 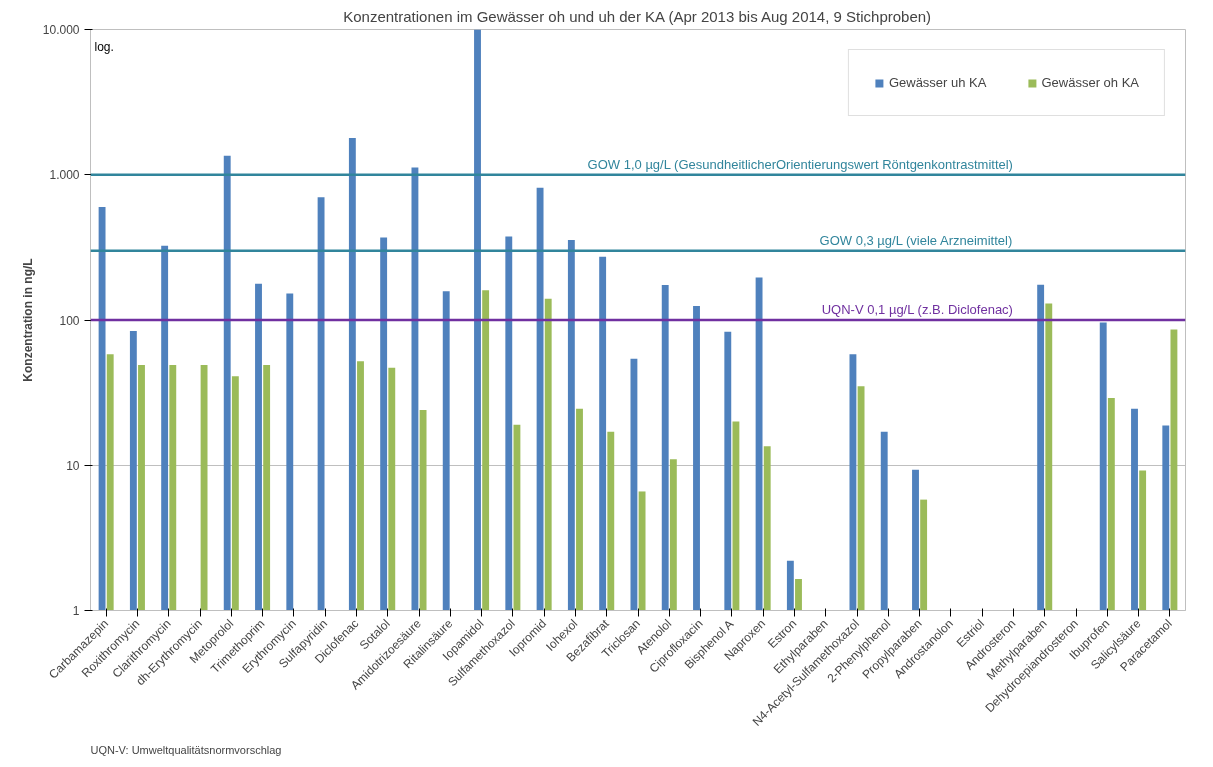 I want to click on y-tick-label: 1, so click(x=76, y=611).